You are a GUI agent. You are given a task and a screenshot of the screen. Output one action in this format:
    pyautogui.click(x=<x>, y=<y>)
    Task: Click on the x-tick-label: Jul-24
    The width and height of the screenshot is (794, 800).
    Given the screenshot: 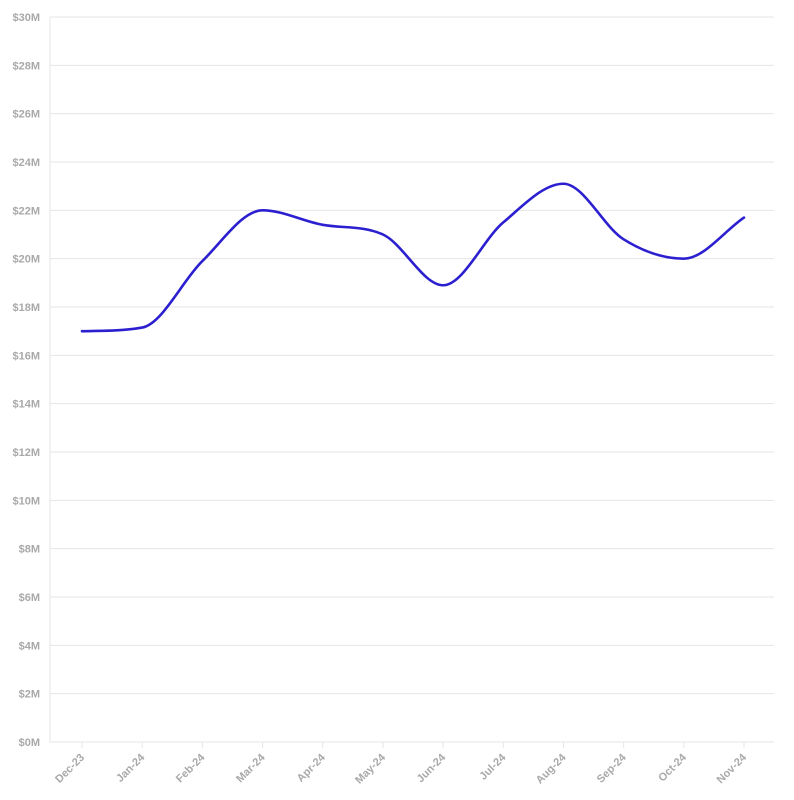 What is the action you would take?
    pyautogui.click(x=493, y=767)
    